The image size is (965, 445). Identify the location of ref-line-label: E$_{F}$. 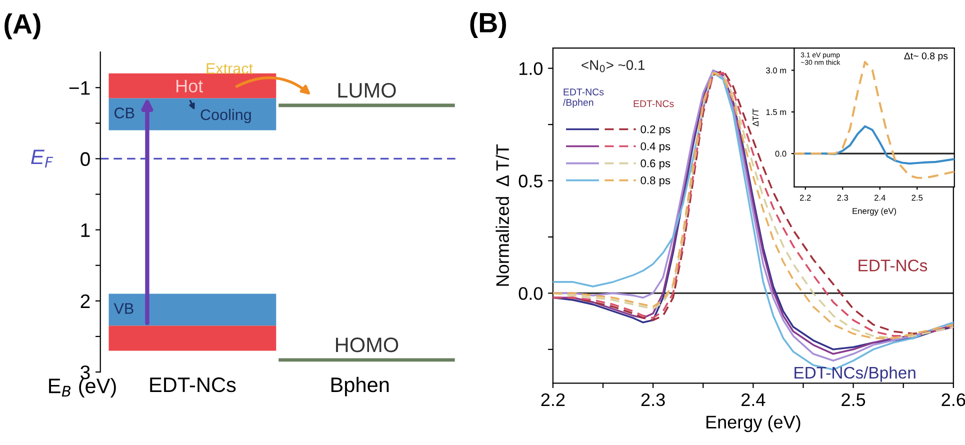
(42, 159).